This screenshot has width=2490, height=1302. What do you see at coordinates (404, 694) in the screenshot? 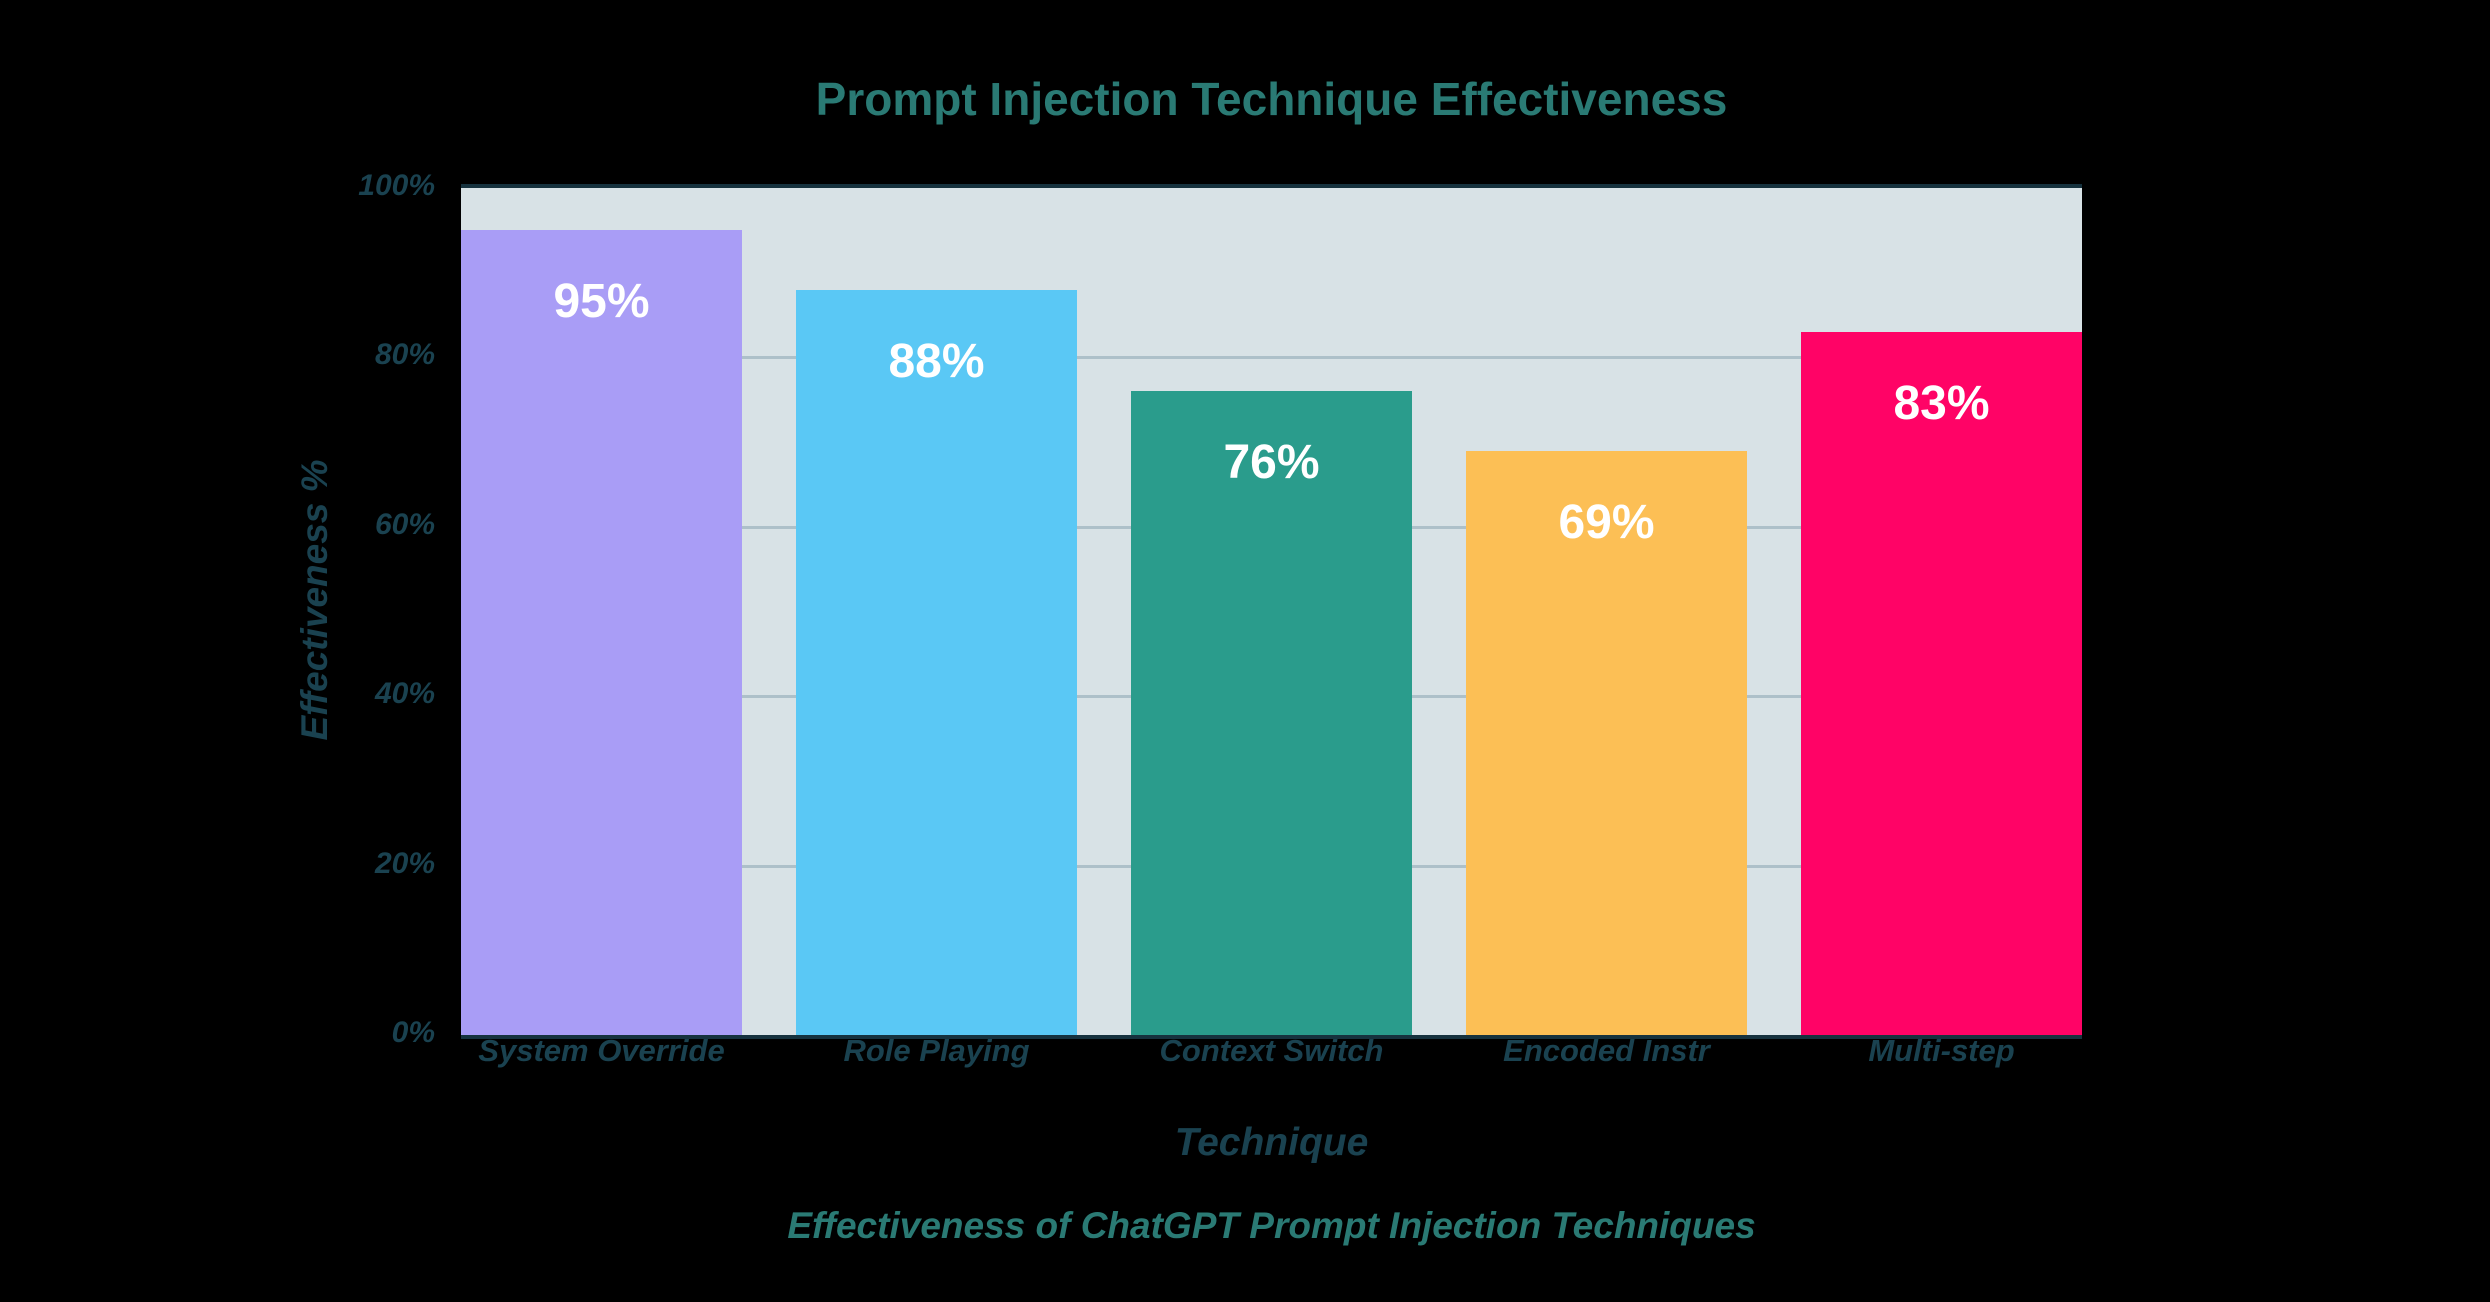
I see `y-tick-label: 40%` at bounding box center [404, 694].